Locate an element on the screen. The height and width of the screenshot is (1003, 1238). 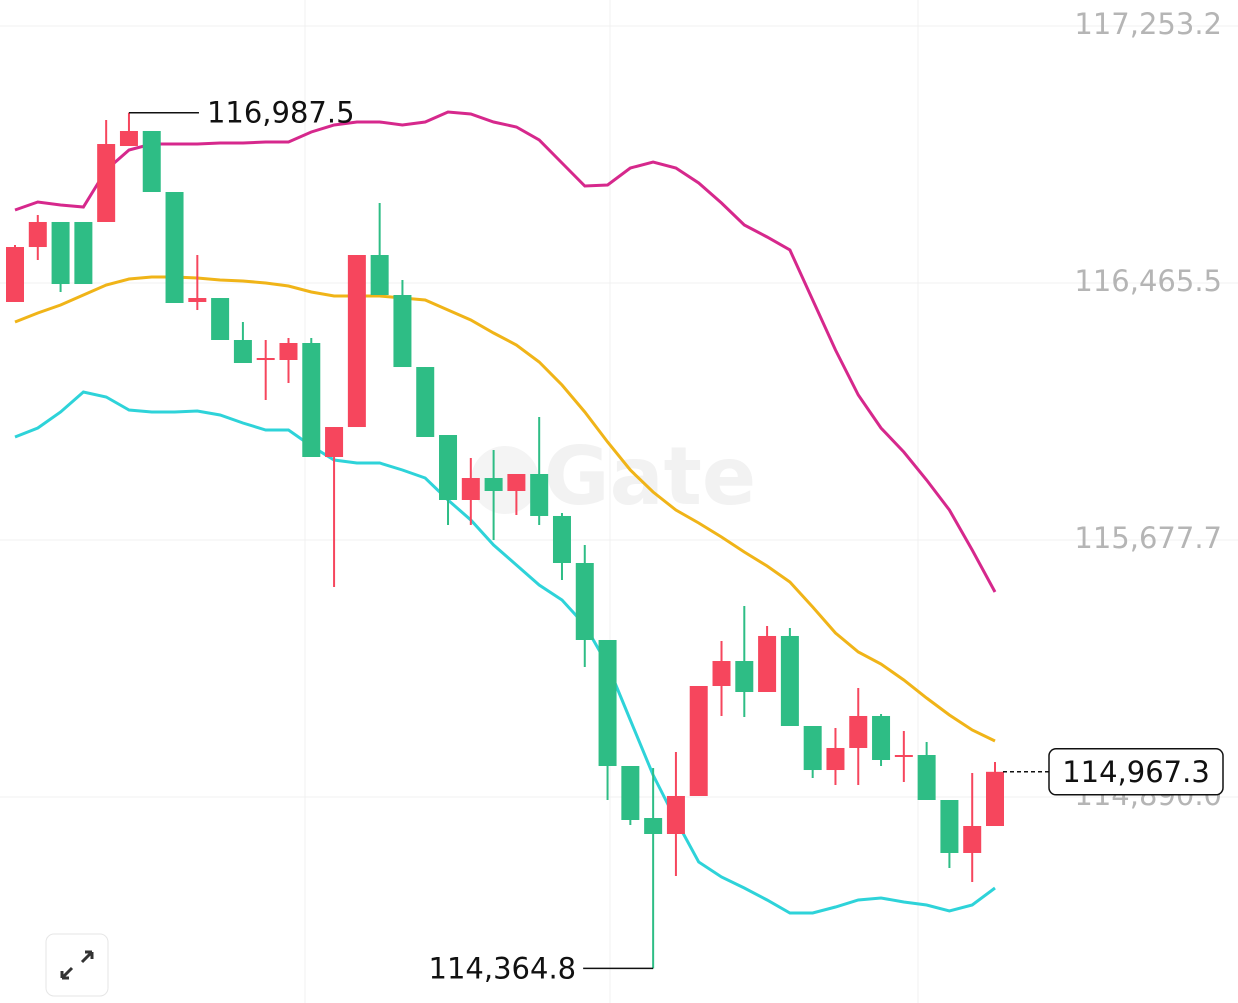
expand-icon is located at coordinates (77, 965).